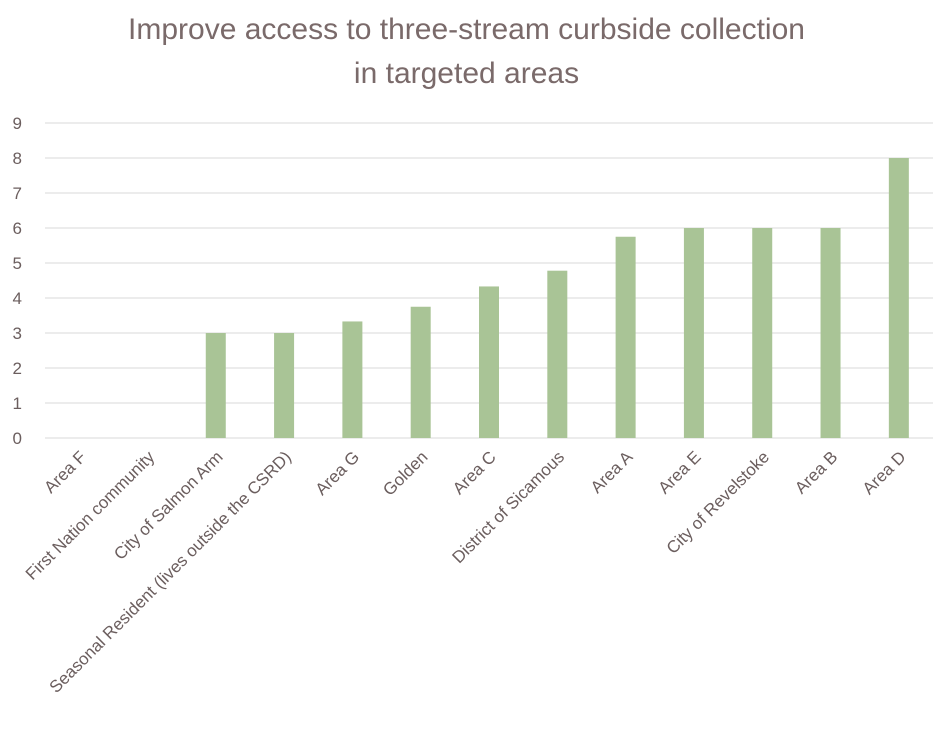  I want to click on y-tick-label: 3, so click(17, 333).